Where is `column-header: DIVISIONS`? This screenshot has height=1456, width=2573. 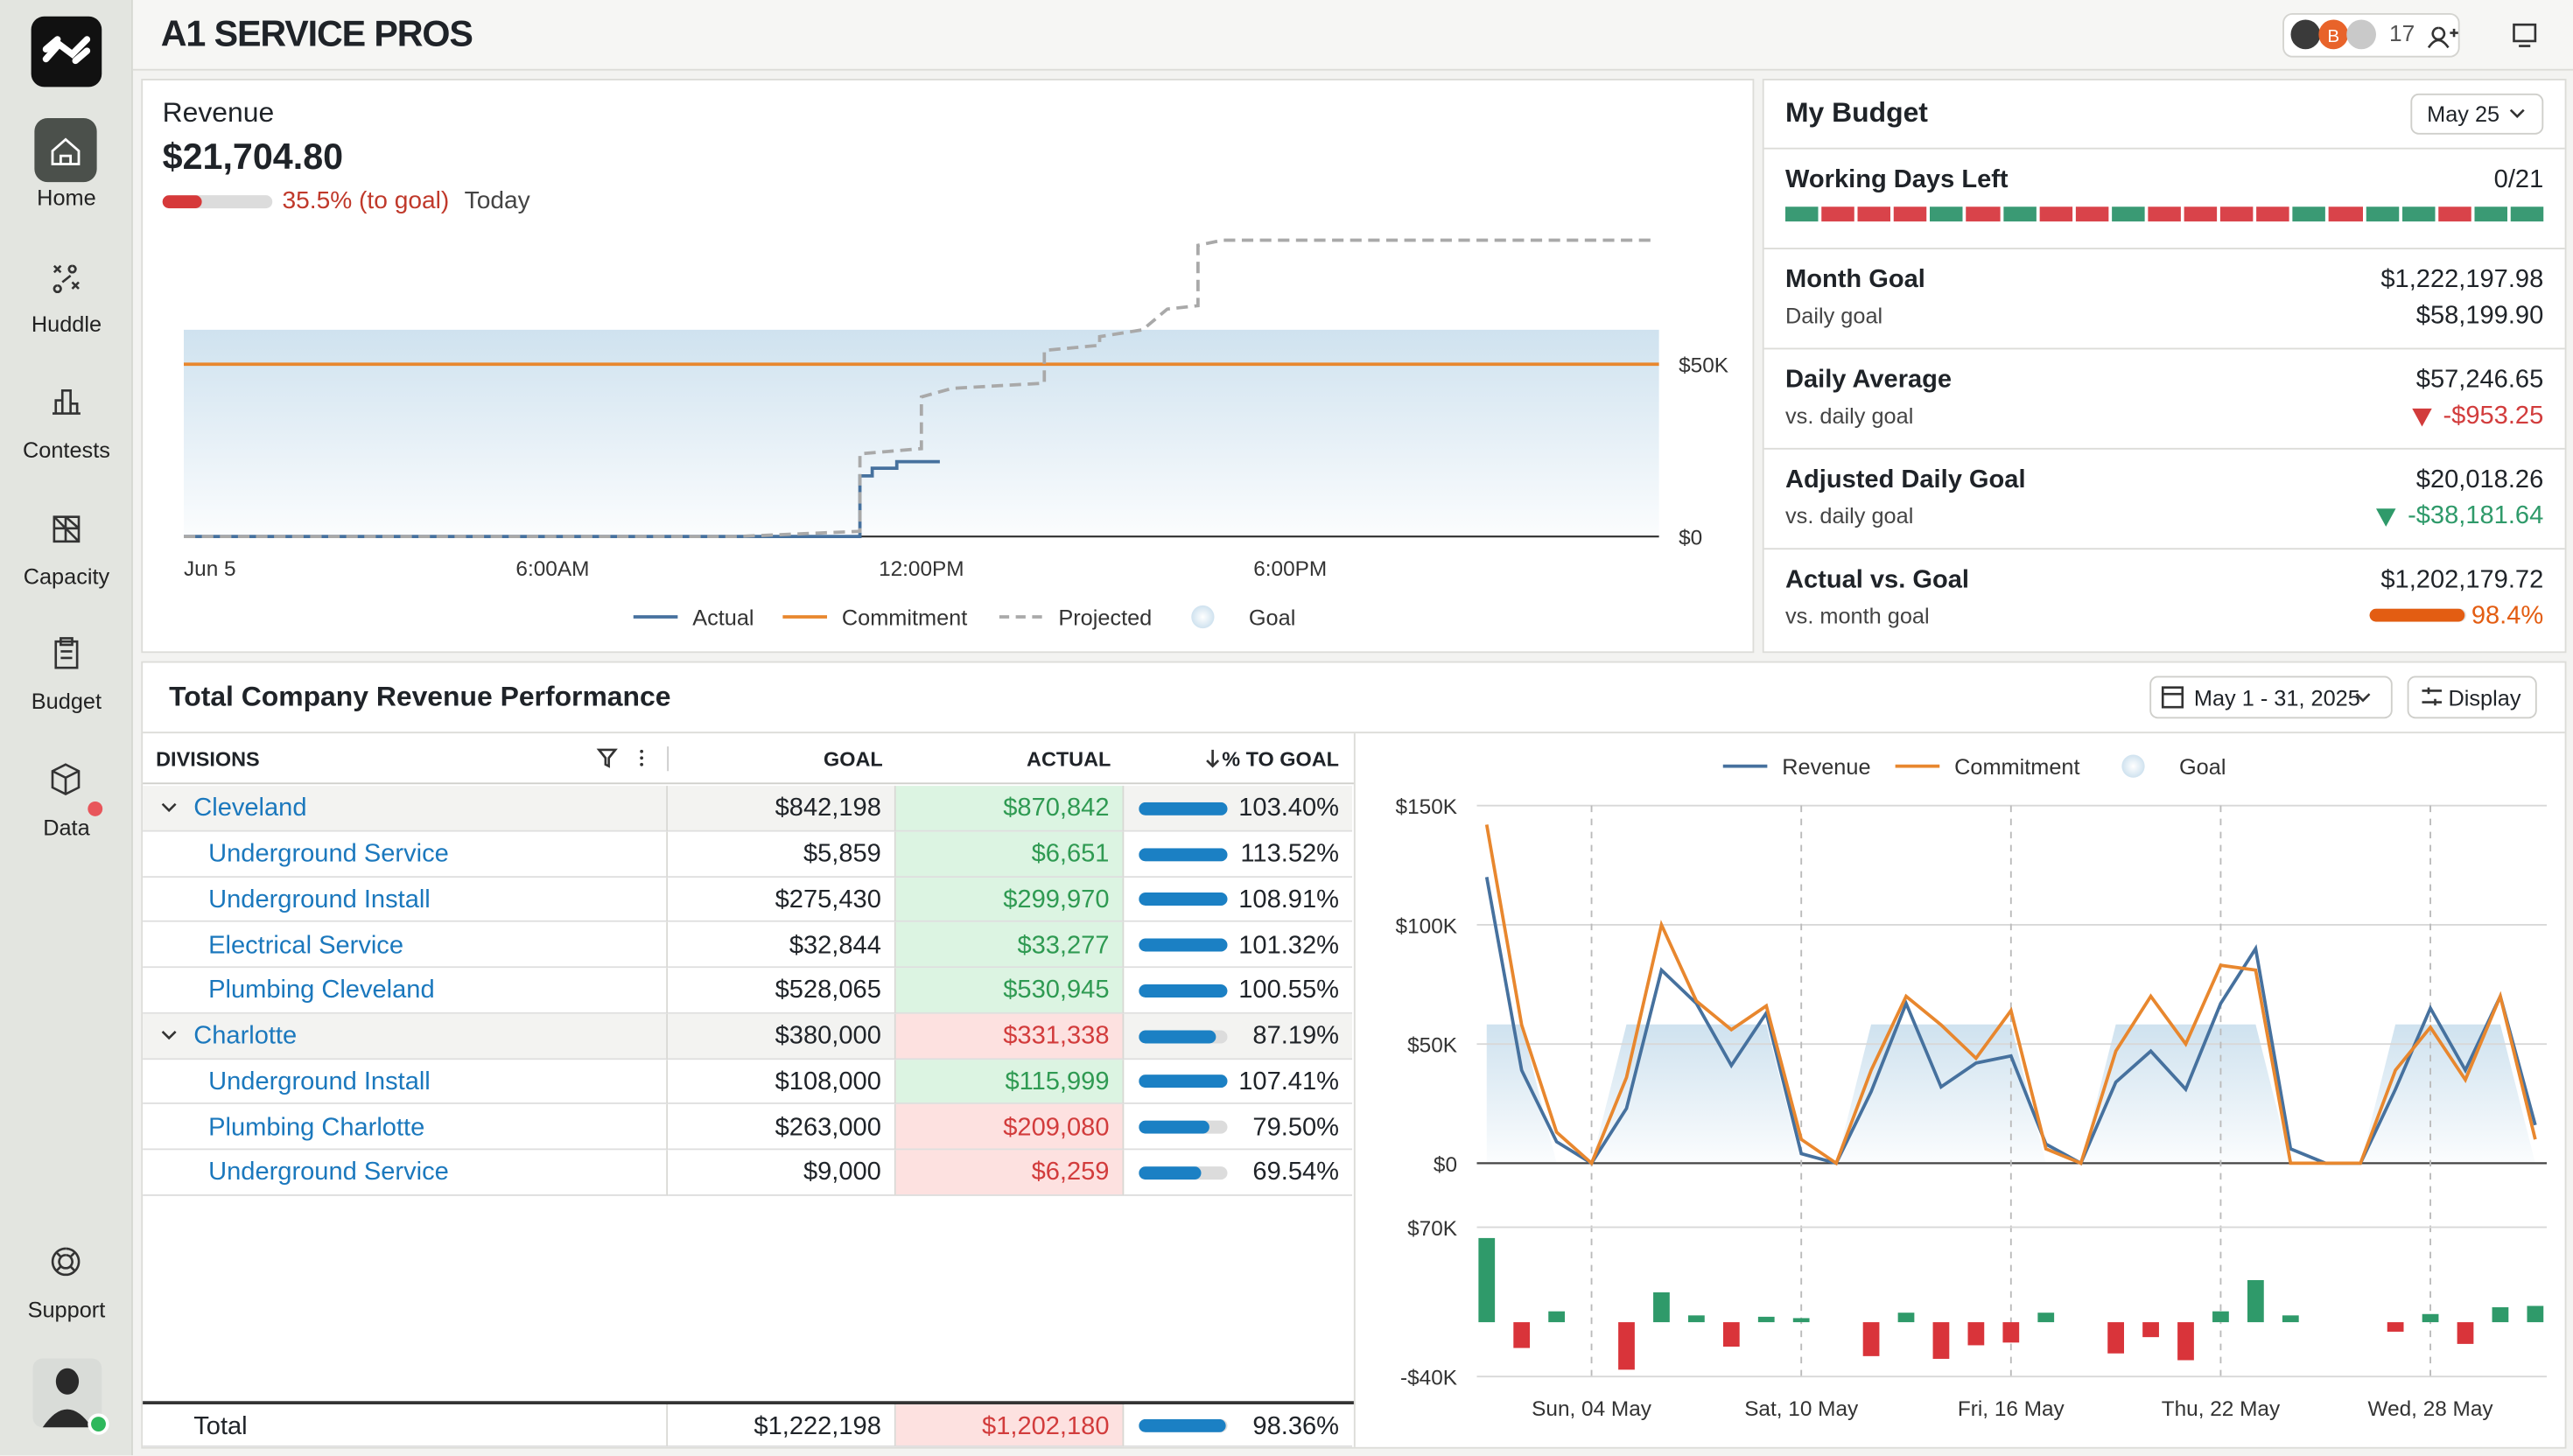 column-header: DIVISIONS is located at coordinates (208, 760).